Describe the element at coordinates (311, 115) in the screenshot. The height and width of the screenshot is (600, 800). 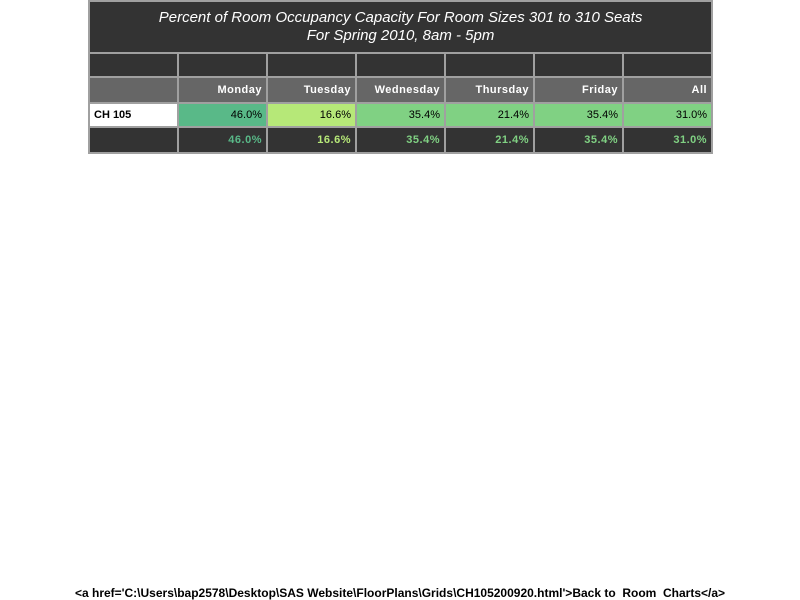
I see `occupancy-cell-tuesday: 16.6%` at that location.